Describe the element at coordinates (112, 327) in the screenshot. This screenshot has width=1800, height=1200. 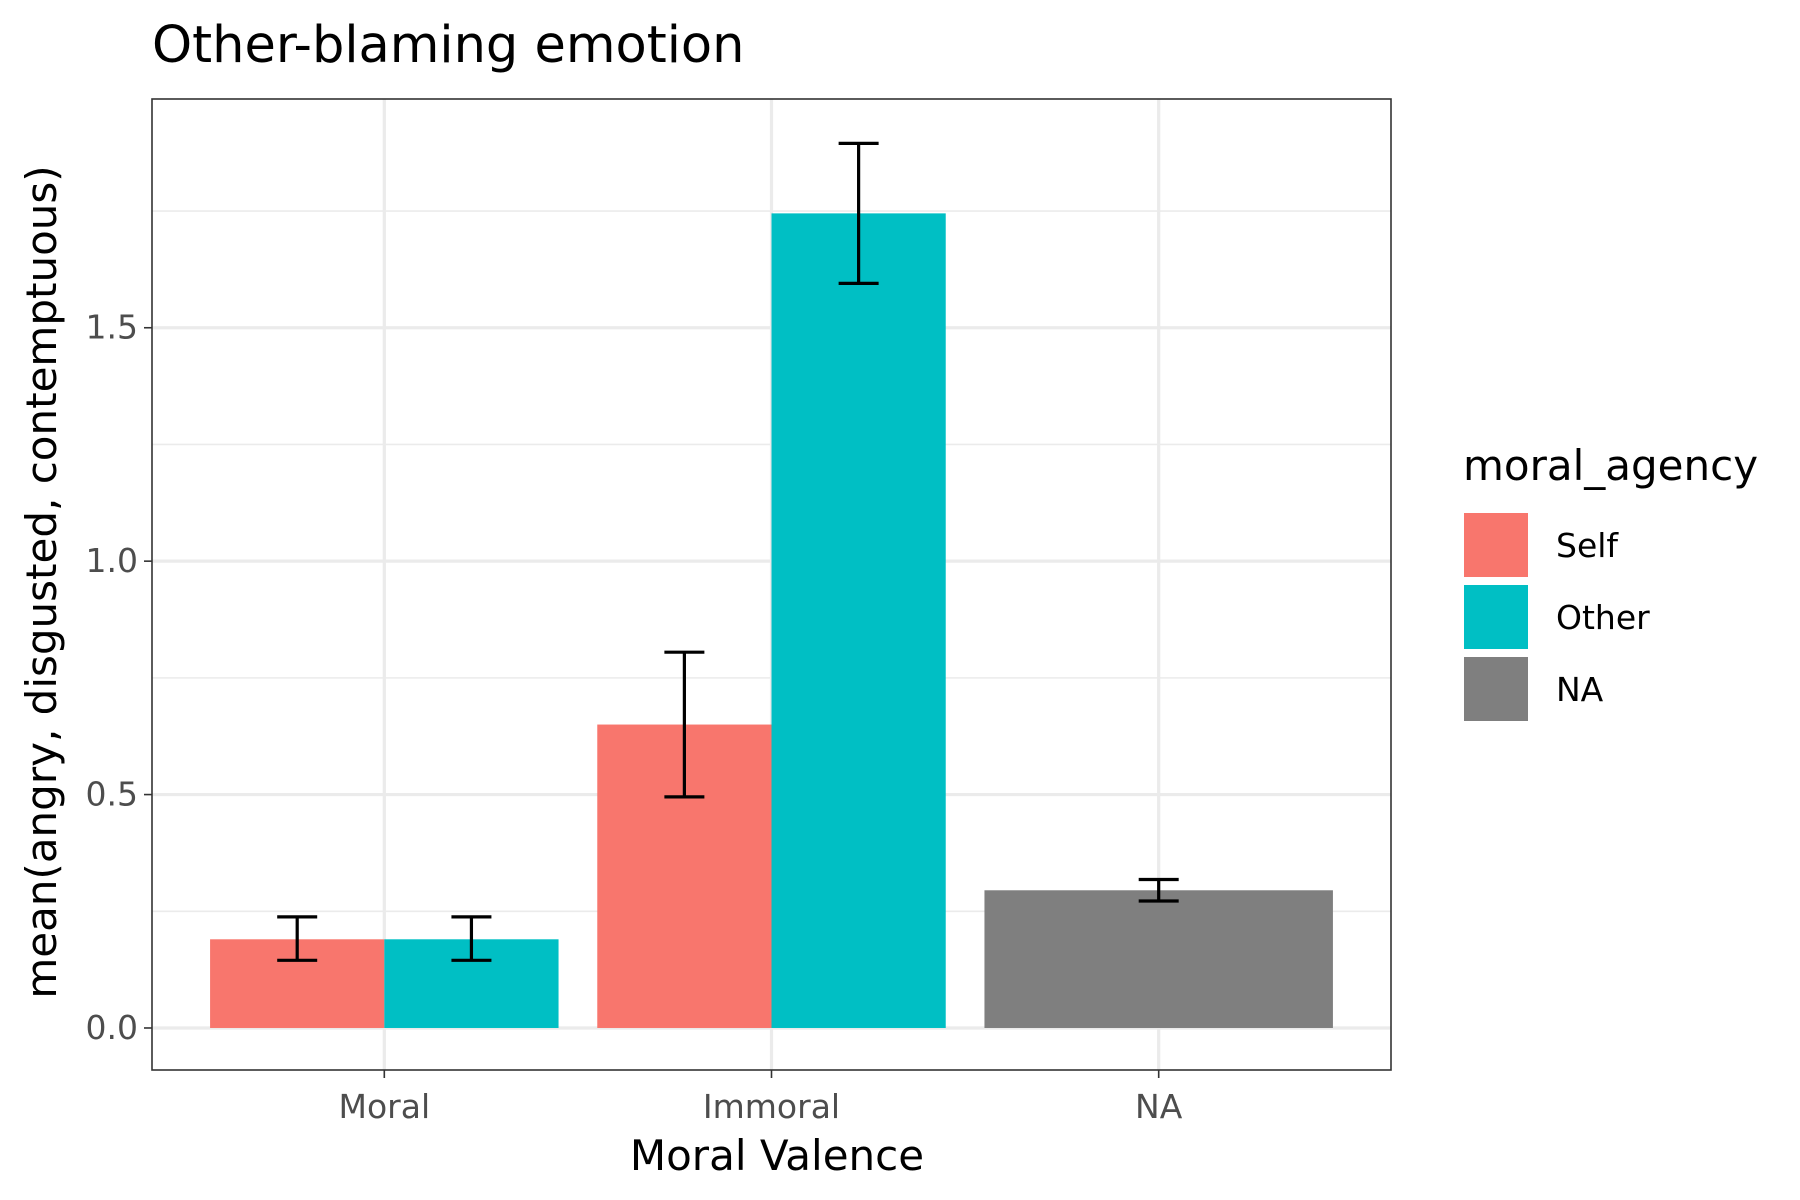
I see `y-tick-label: 1.5` at that location.